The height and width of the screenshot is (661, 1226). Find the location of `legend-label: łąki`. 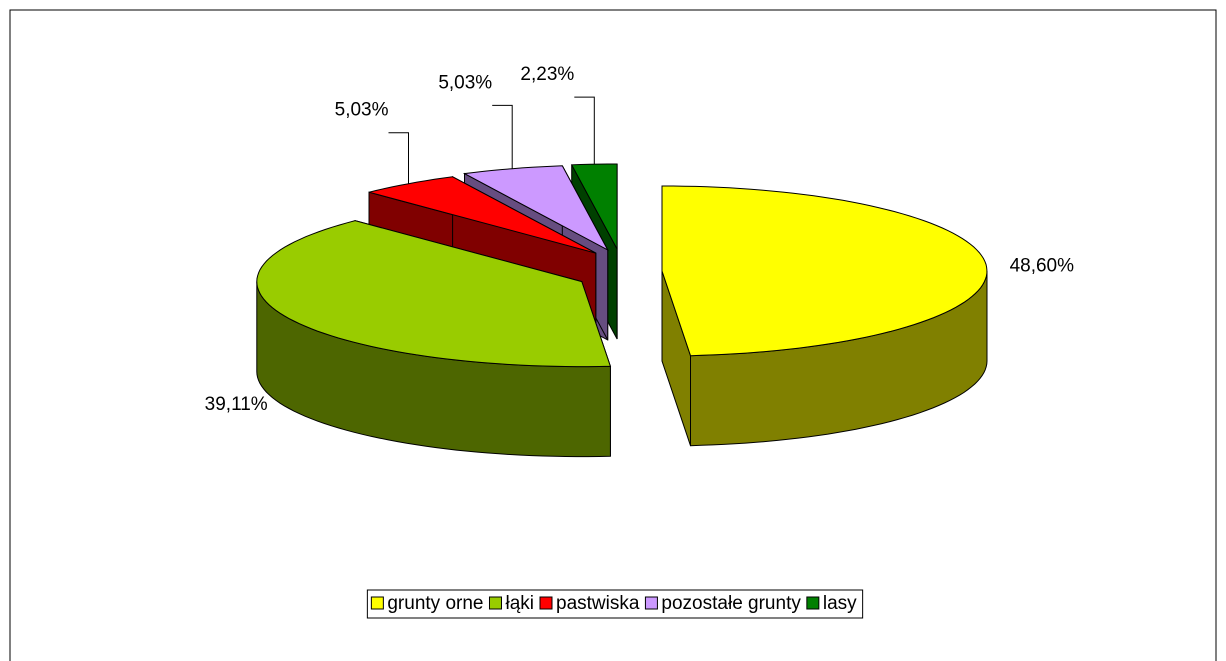

legend-label: łąki is located at coordinates (519, 603).